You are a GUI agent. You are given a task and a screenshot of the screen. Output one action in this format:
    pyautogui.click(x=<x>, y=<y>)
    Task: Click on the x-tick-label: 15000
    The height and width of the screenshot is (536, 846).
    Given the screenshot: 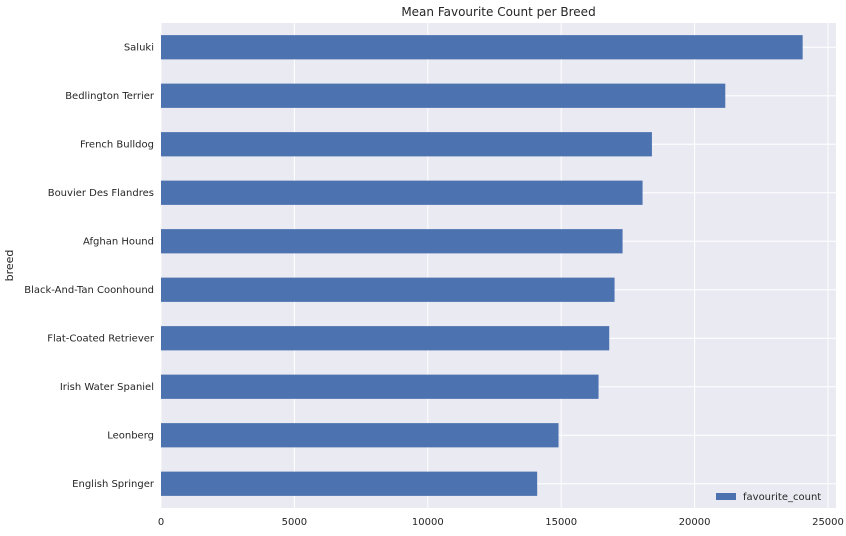 What is the action you would take?
    pyautogui.click(x=561, y=522)
    